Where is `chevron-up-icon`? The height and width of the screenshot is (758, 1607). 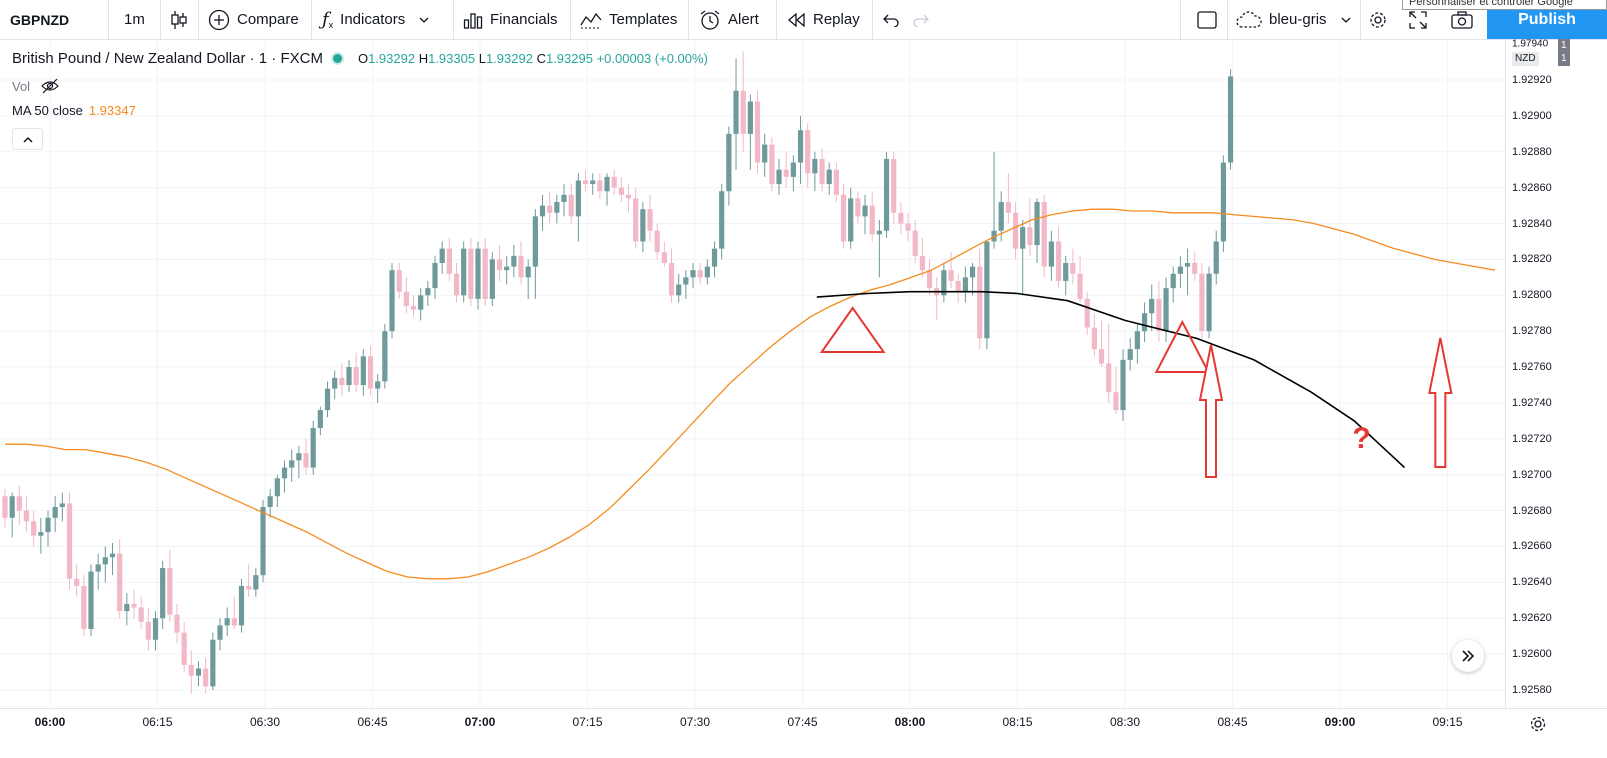
chevron-up-icon is located at coordinates (27, 139).